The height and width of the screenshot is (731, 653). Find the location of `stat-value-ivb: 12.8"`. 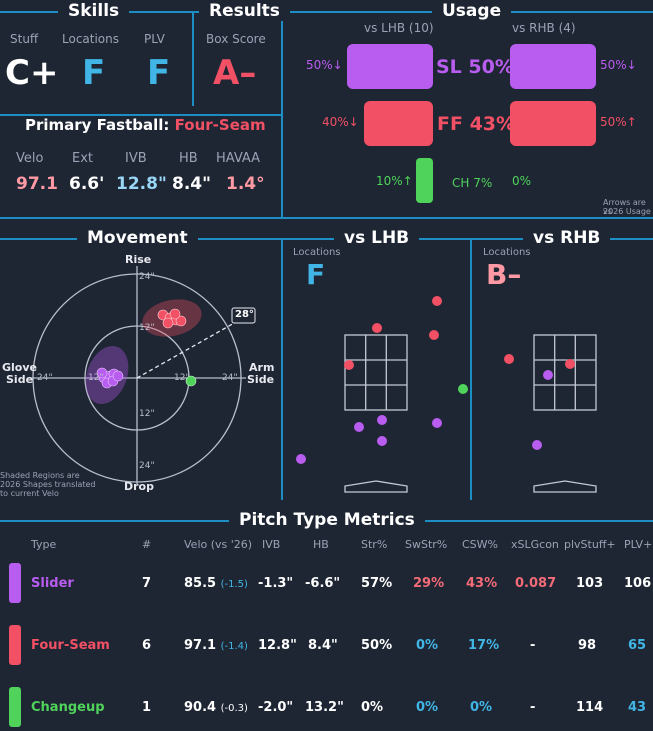

stat-value-ivb: 12.8" is located at coordinates (141, 184).